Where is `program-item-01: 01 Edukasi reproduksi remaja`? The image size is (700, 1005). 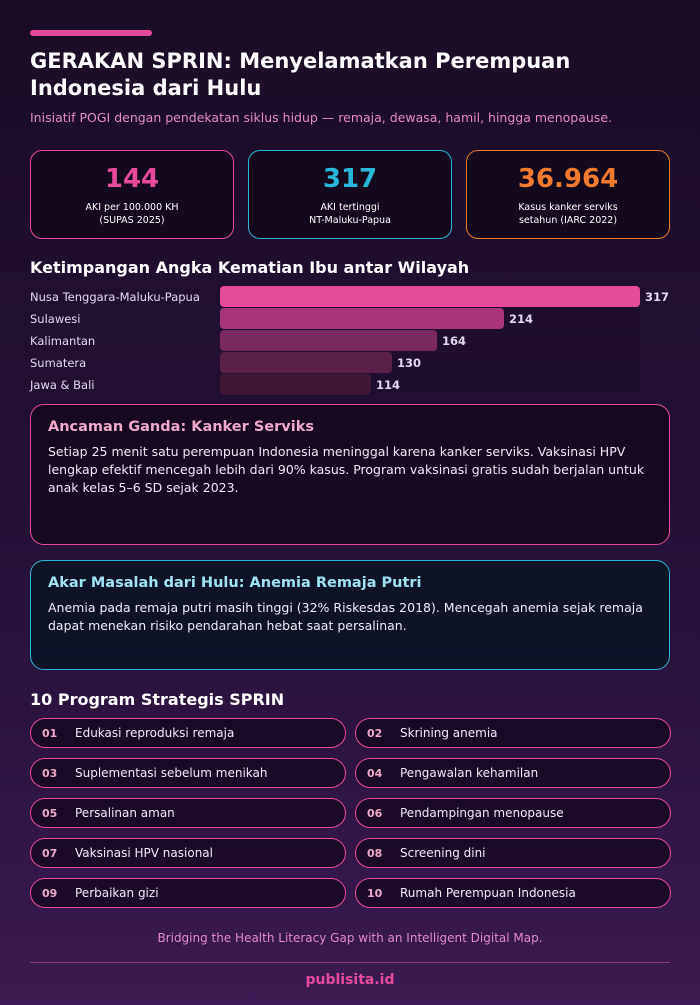
program-item-01: 01 Edukasi reproduksi remaja is located at coordinates (188, 733).